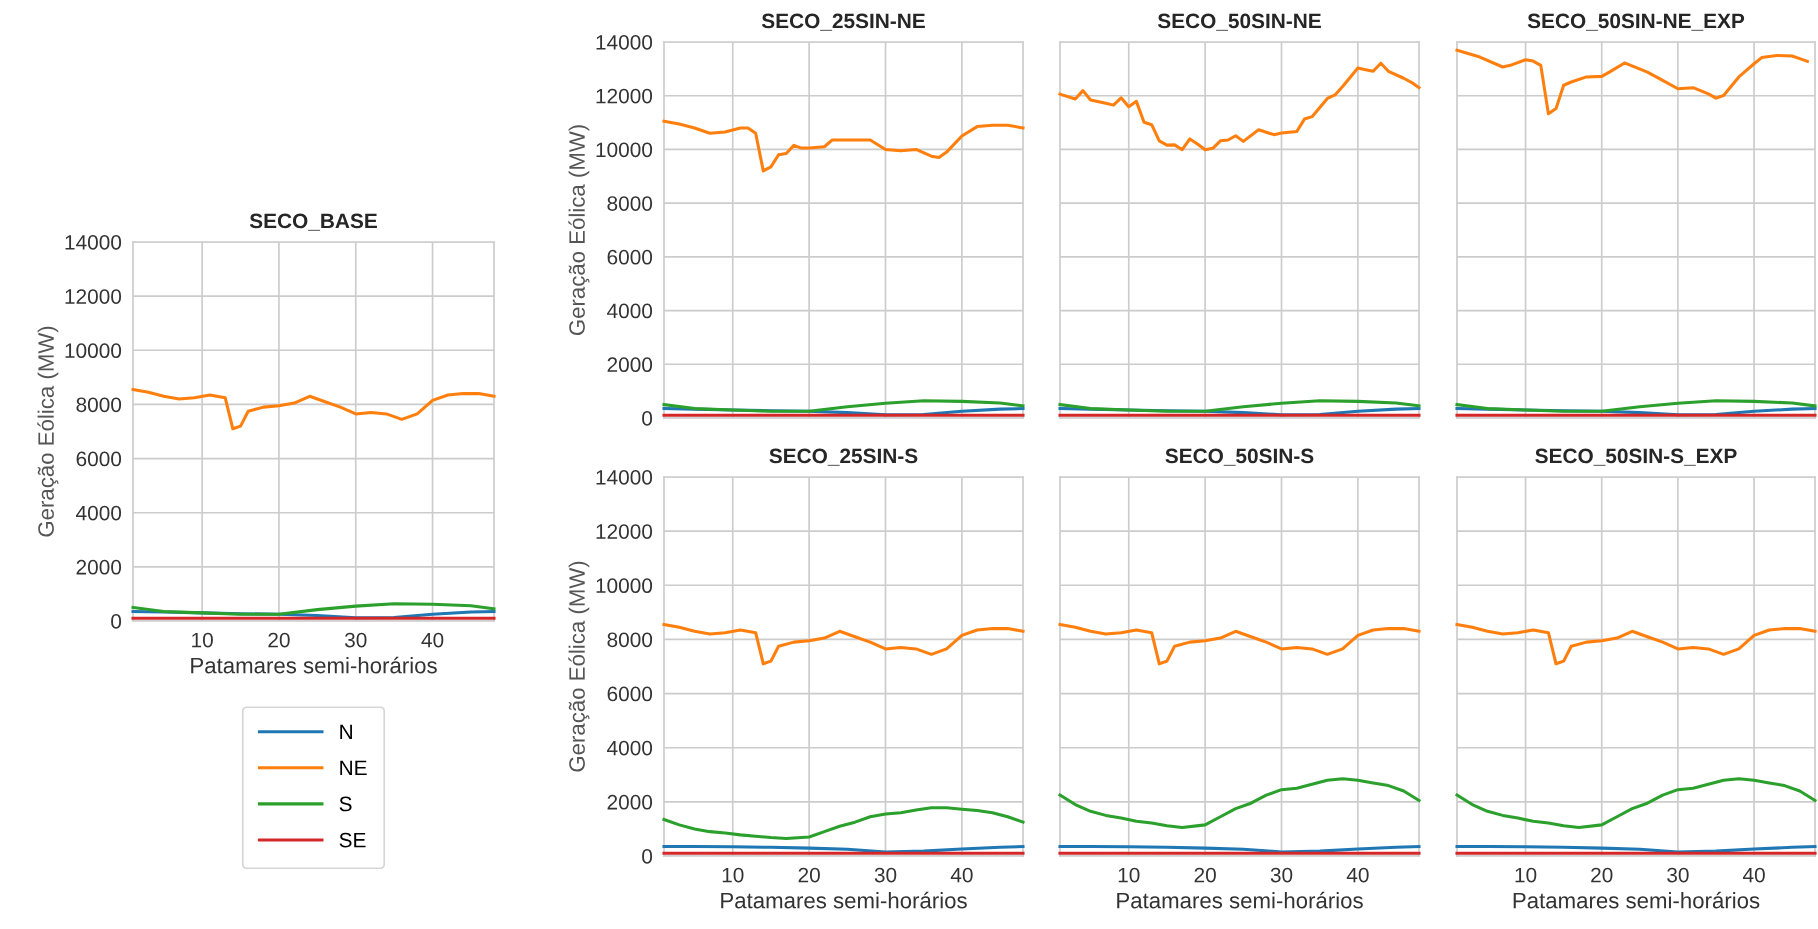 This screenshot has width=1818, height=929. Describe the element at coordinates (1636, 22) in the screenshot. I see `chart-title: SECO_50SIN-NE_EXP` at that location.